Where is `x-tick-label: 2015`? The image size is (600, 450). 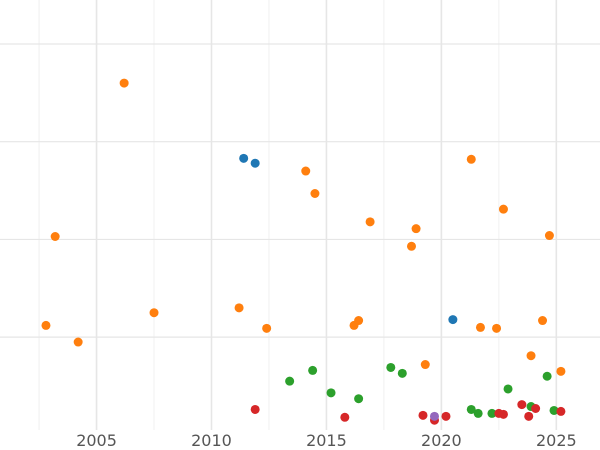 x-tick-label: 2015 is located at coordinates (326, 440).